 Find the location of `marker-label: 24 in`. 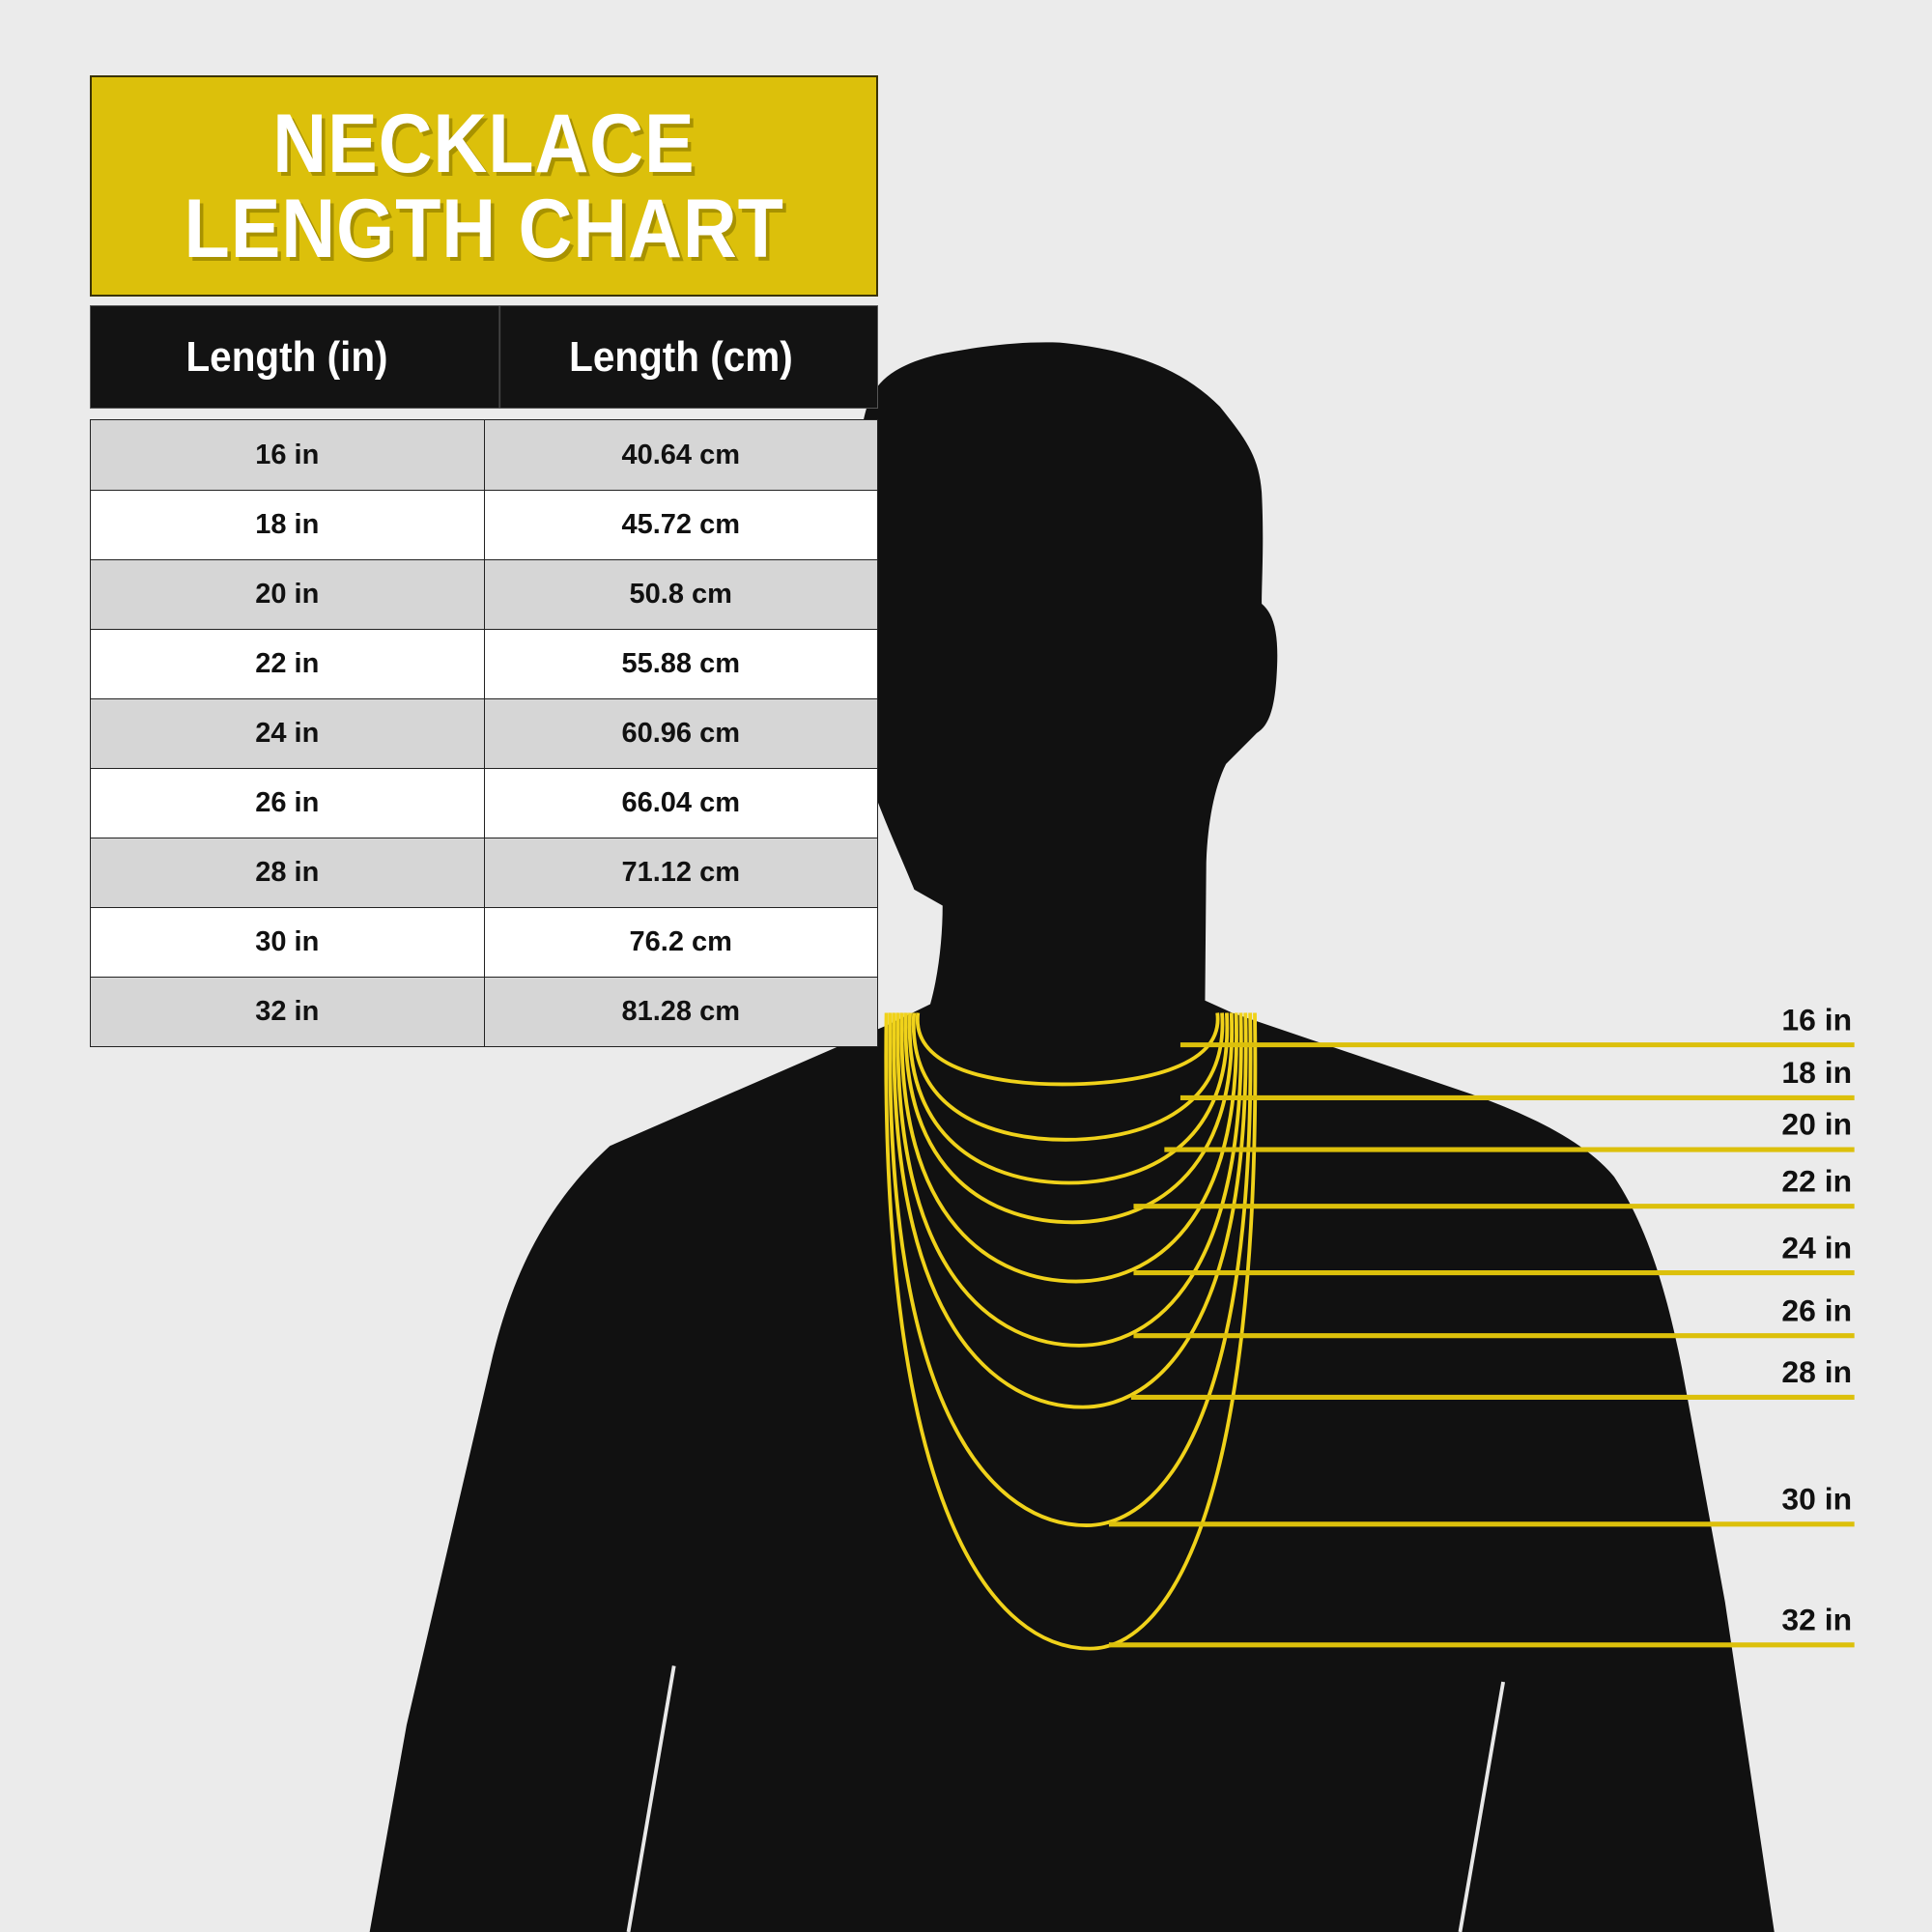

marker-label: 24 in is located at coordinates (1816, 1247).